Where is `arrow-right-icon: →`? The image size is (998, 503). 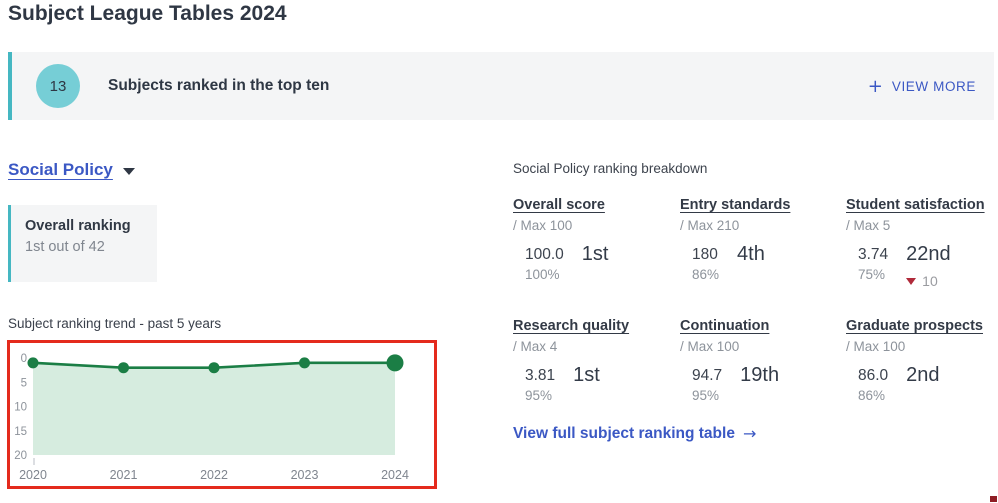
arrow-right-icon: → is located at coordinates (749, 433).